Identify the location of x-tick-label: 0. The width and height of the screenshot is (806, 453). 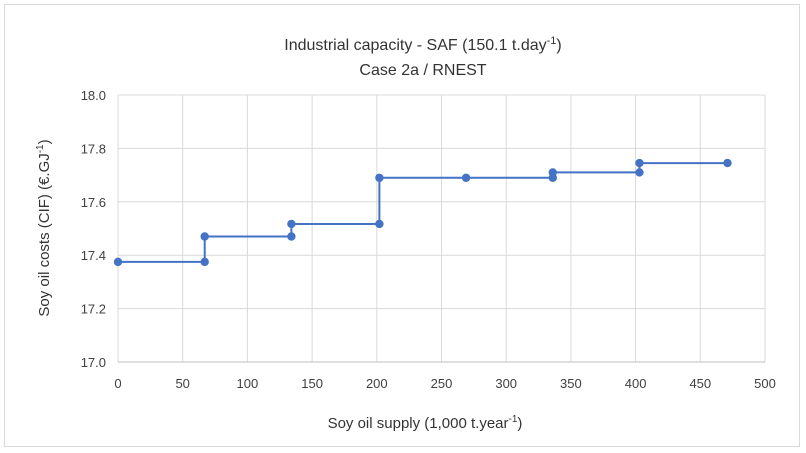
(117, 383).